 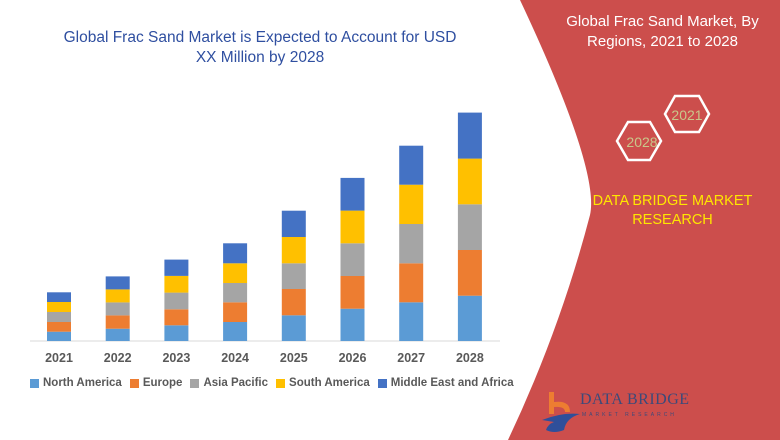 I want to click on hex-2028, so click(x=639, y=141).